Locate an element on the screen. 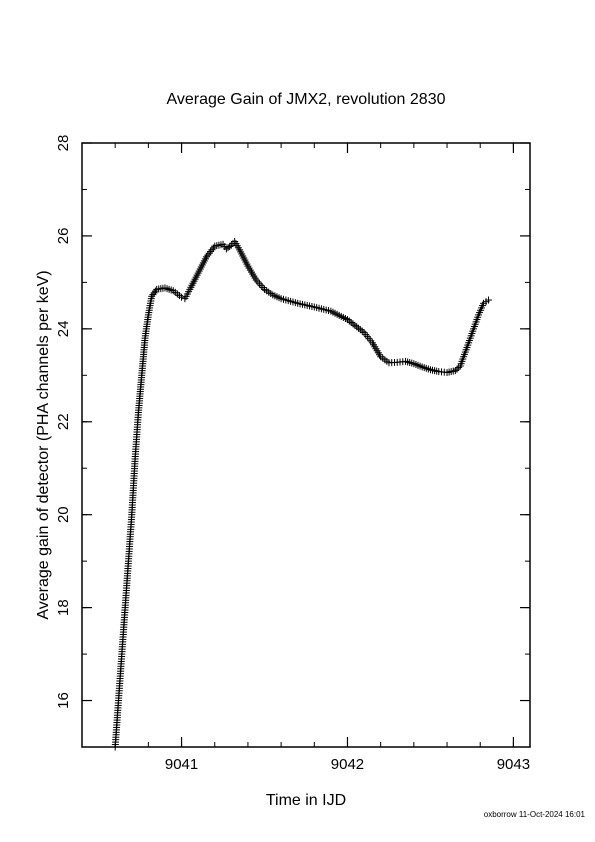  y-tick-label: 20 is located at coordinates (63, 514).